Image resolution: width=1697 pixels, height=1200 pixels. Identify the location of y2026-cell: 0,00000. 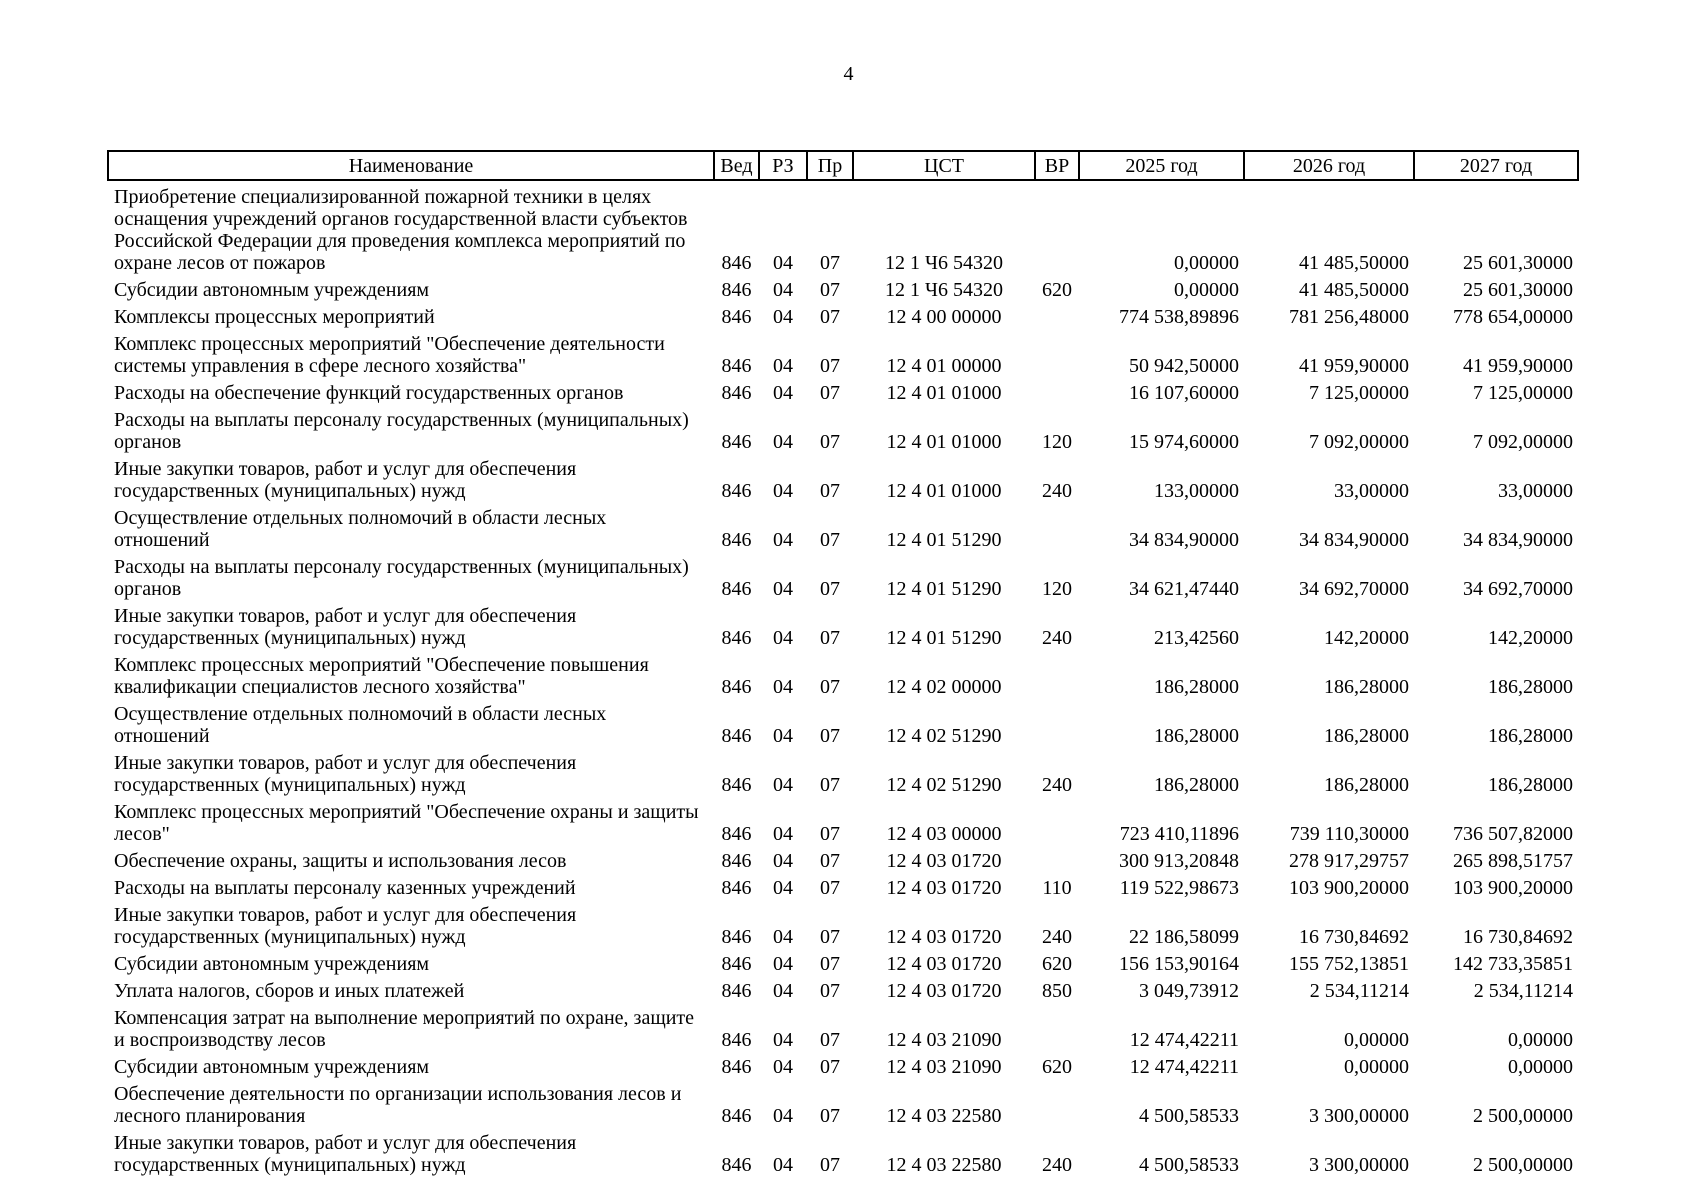
(1376, 1067).